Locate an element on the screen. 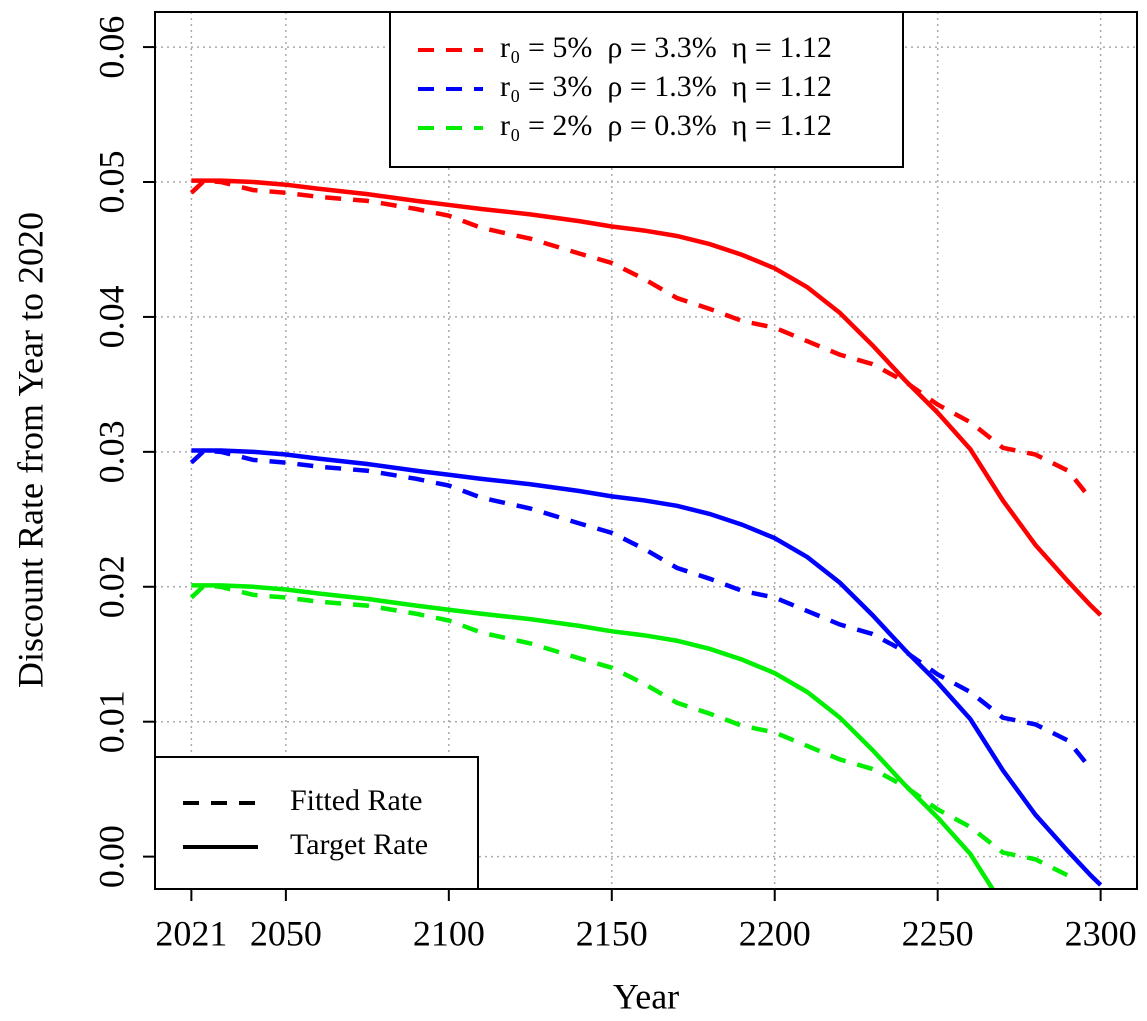 The width and height of the screenshot is (1147, 1021). y-tick-label: 0.00 is located at coordinates (111, 856).